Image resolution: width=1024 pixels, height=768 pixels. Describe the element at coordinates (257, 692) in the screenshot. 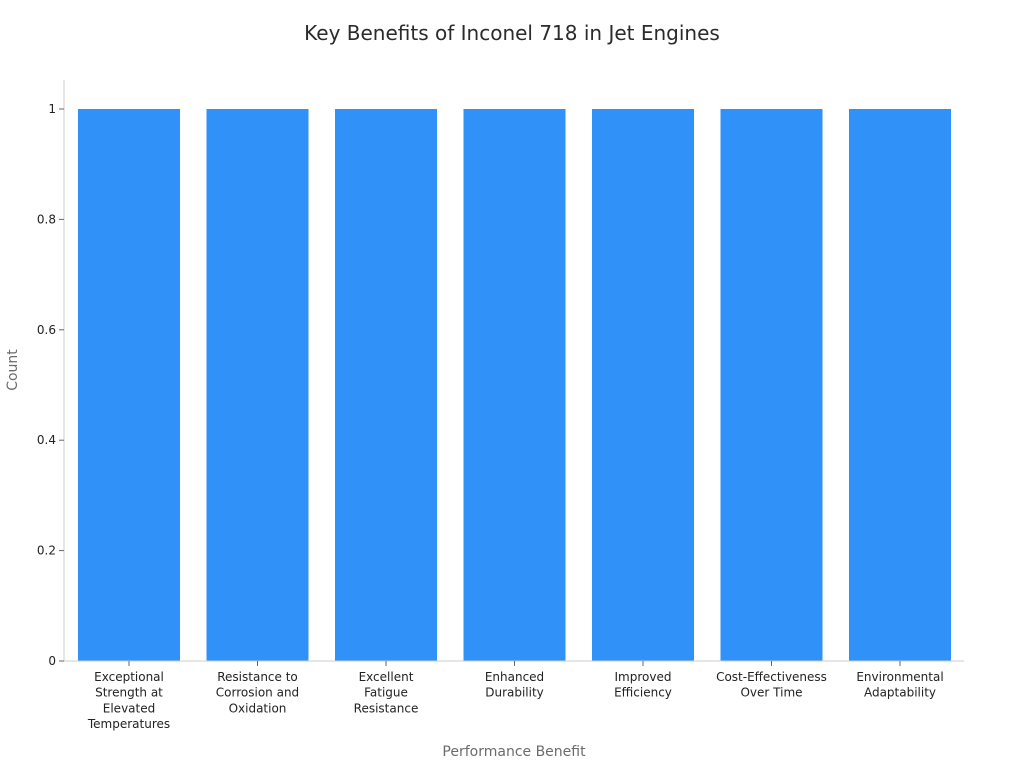

I see `x-tick-label: Resistance to Corrosion and Oxidation` at that location.